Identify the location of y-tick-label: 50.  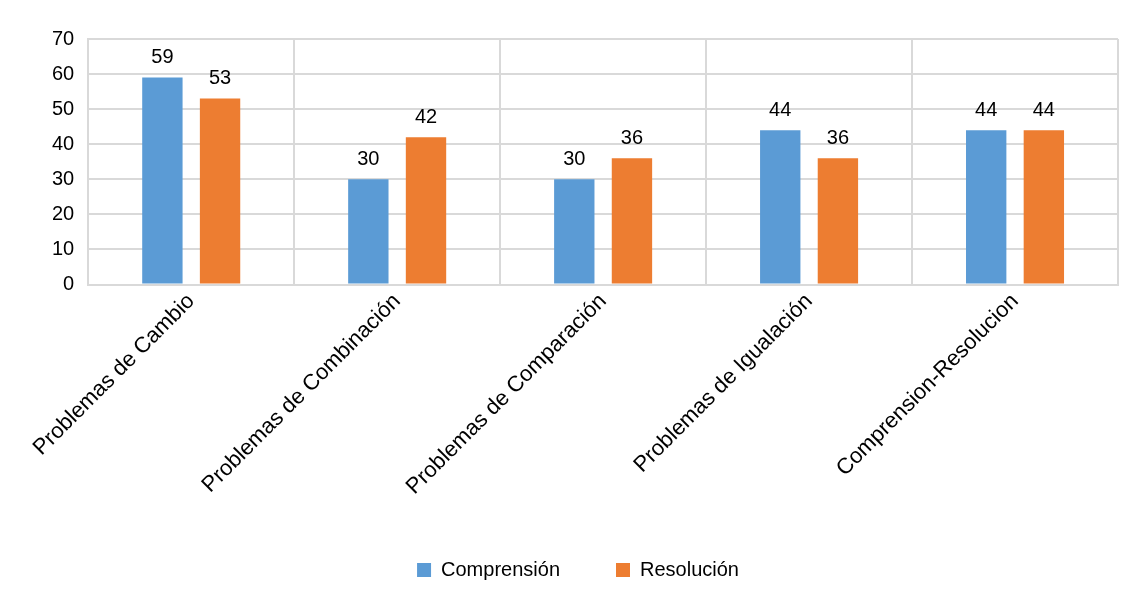
(63, 107).